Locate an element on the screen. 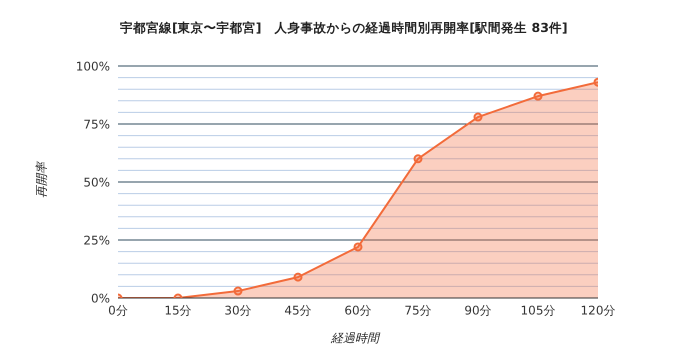 Image resolution: width=700 pixels, height=350 pixels. chart-title: 宇都宮線[東京〜宇都宮] 人身事故からの経過時間別再開率[駅間発生 83件] is located at coordinates (344, 28).